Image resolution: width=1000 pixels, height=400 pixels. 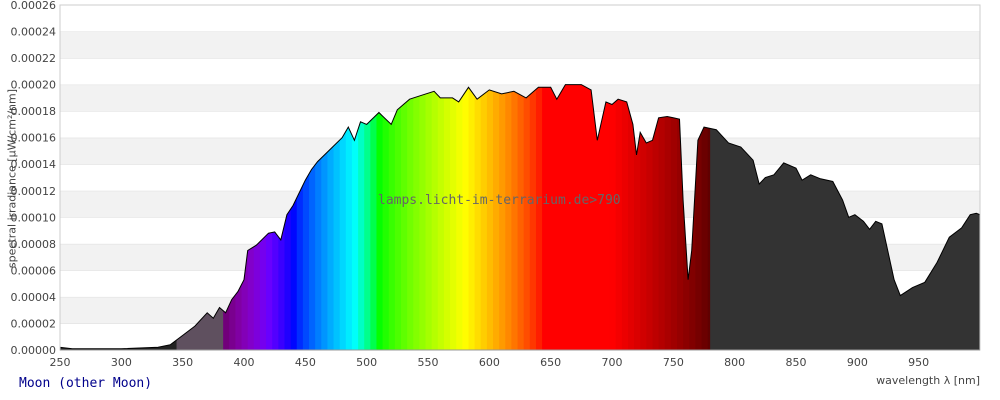 What do you see at coordinates (244, 362) in the screenshot?
I see `x-tick-label: 400` at bounding box center [244, 362].